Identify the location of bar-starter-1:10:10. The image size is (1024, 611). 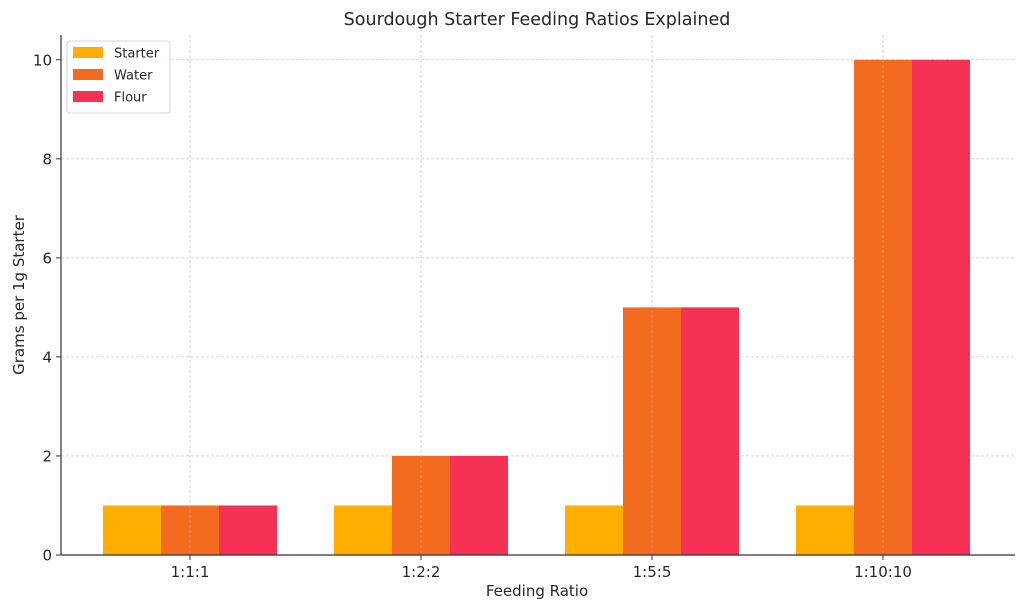
(825, 530).